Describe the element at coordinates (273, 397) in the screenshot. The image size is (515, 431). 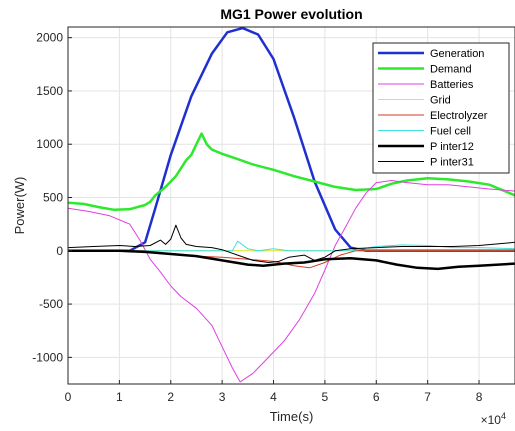
I see `x-tick-label: 4` at that location.